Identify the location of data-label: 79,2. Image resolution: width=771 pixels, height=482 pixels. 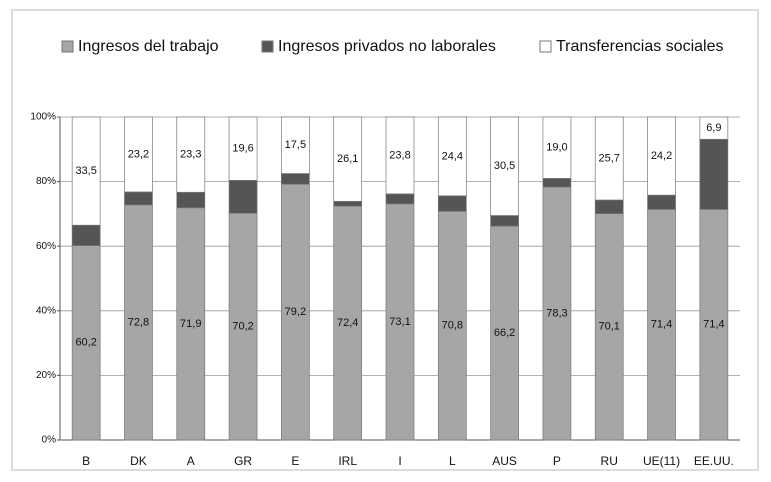
(295, 312).